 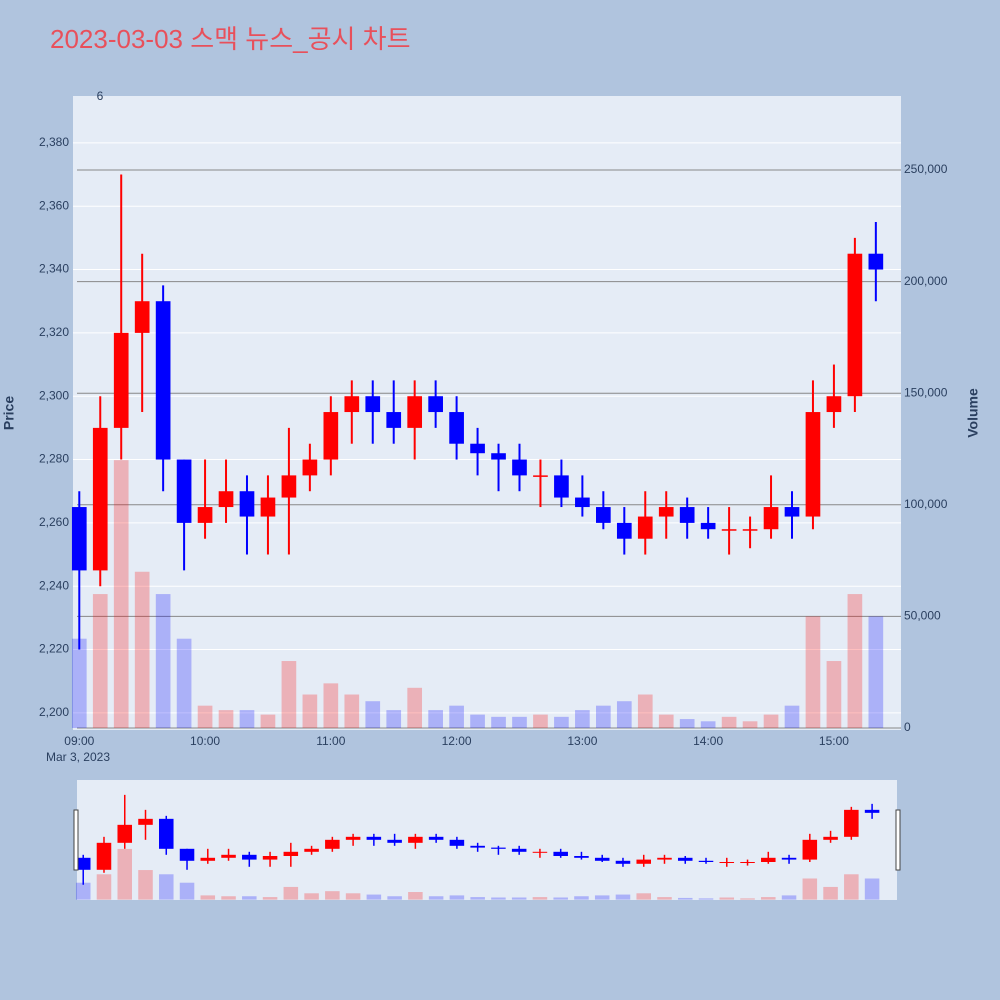 I want to click on y-tick-label: 2,380, so click(x=54, y=142).